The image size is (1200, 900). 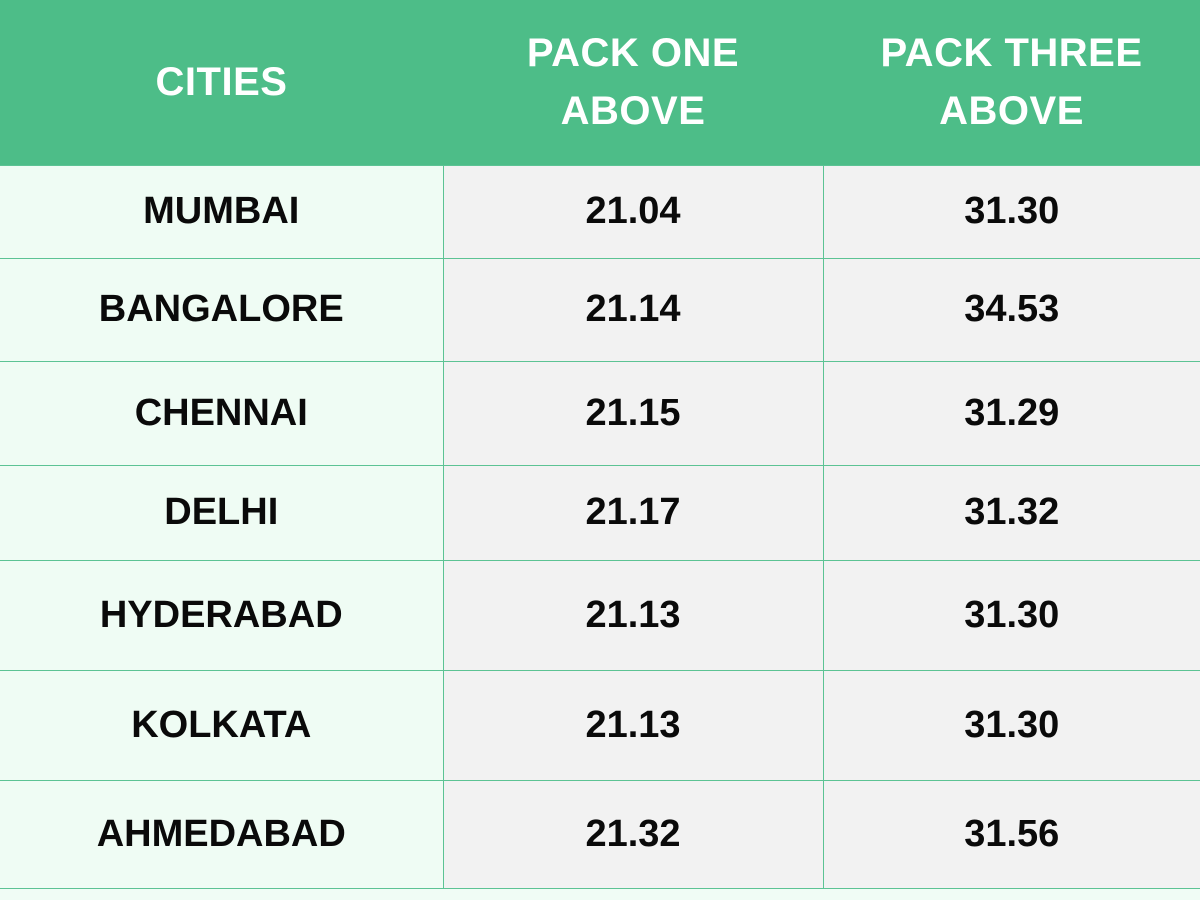 What do you see at coordinates (633, 309) in the screenshot?
I see `pack-one-cell: 21.14` at bounding box center [633, 309].